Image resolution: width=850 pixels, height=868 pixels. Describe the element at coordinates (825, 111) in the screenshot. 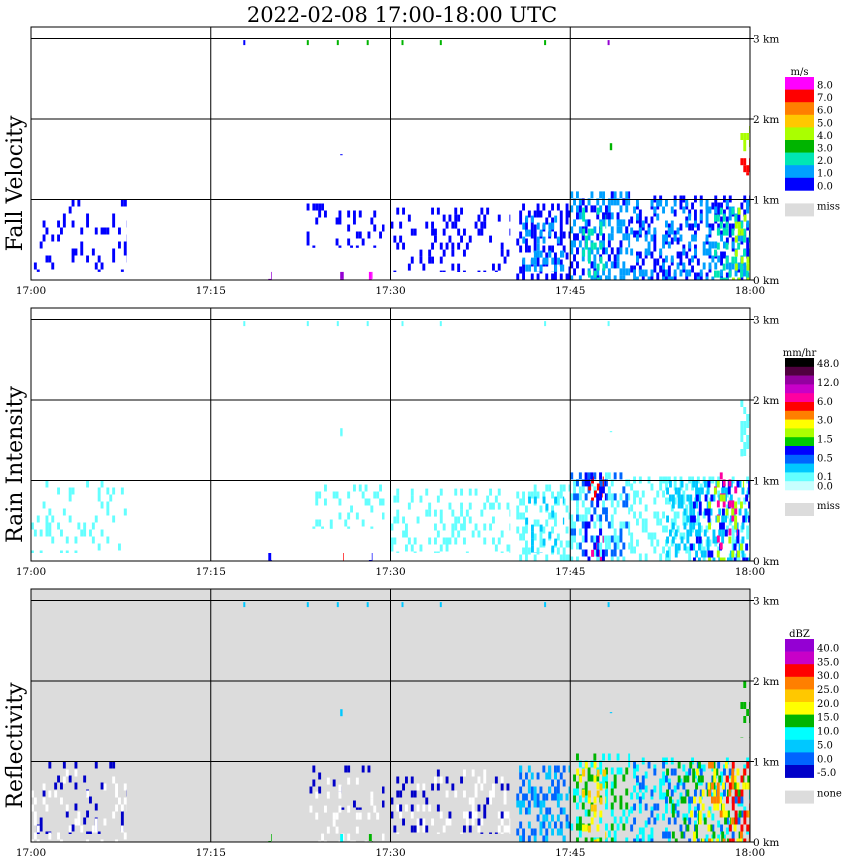

I see `colorbar-label: 6.0` at that location.